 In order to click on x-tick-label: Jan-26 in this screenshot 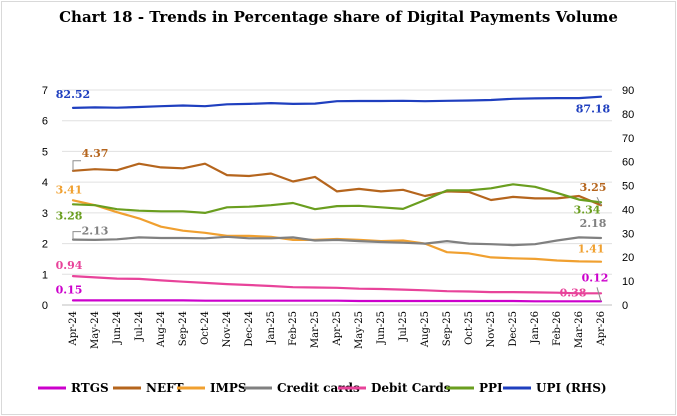, I will do `click(535, 328)`.